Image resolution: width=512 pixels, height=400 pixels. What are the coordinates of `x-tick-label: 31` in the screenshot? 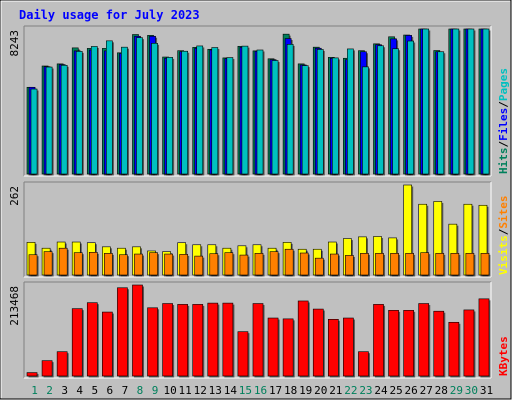 It's located at (486, 390).